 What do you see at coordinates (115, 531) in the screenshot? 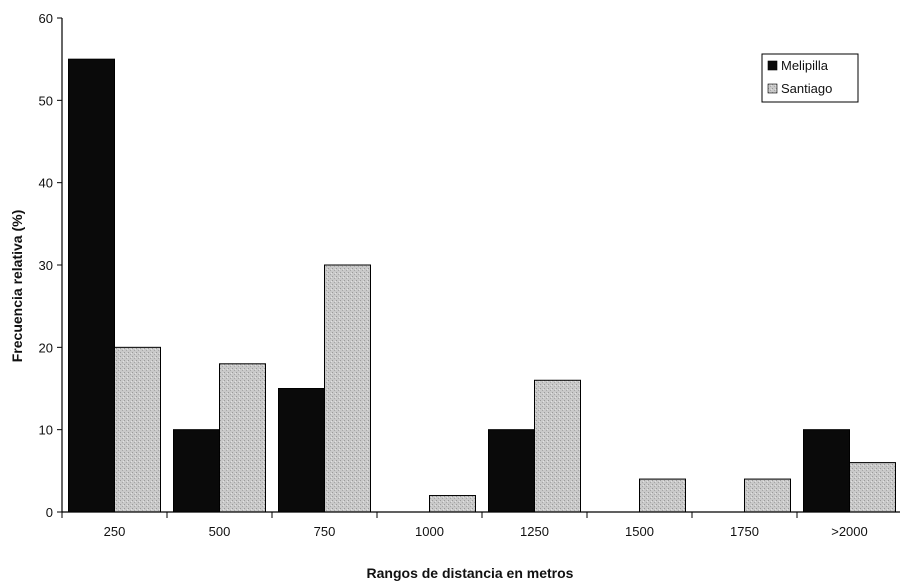
I see `x-tick-label: 250` at bounding box center [115, 531].